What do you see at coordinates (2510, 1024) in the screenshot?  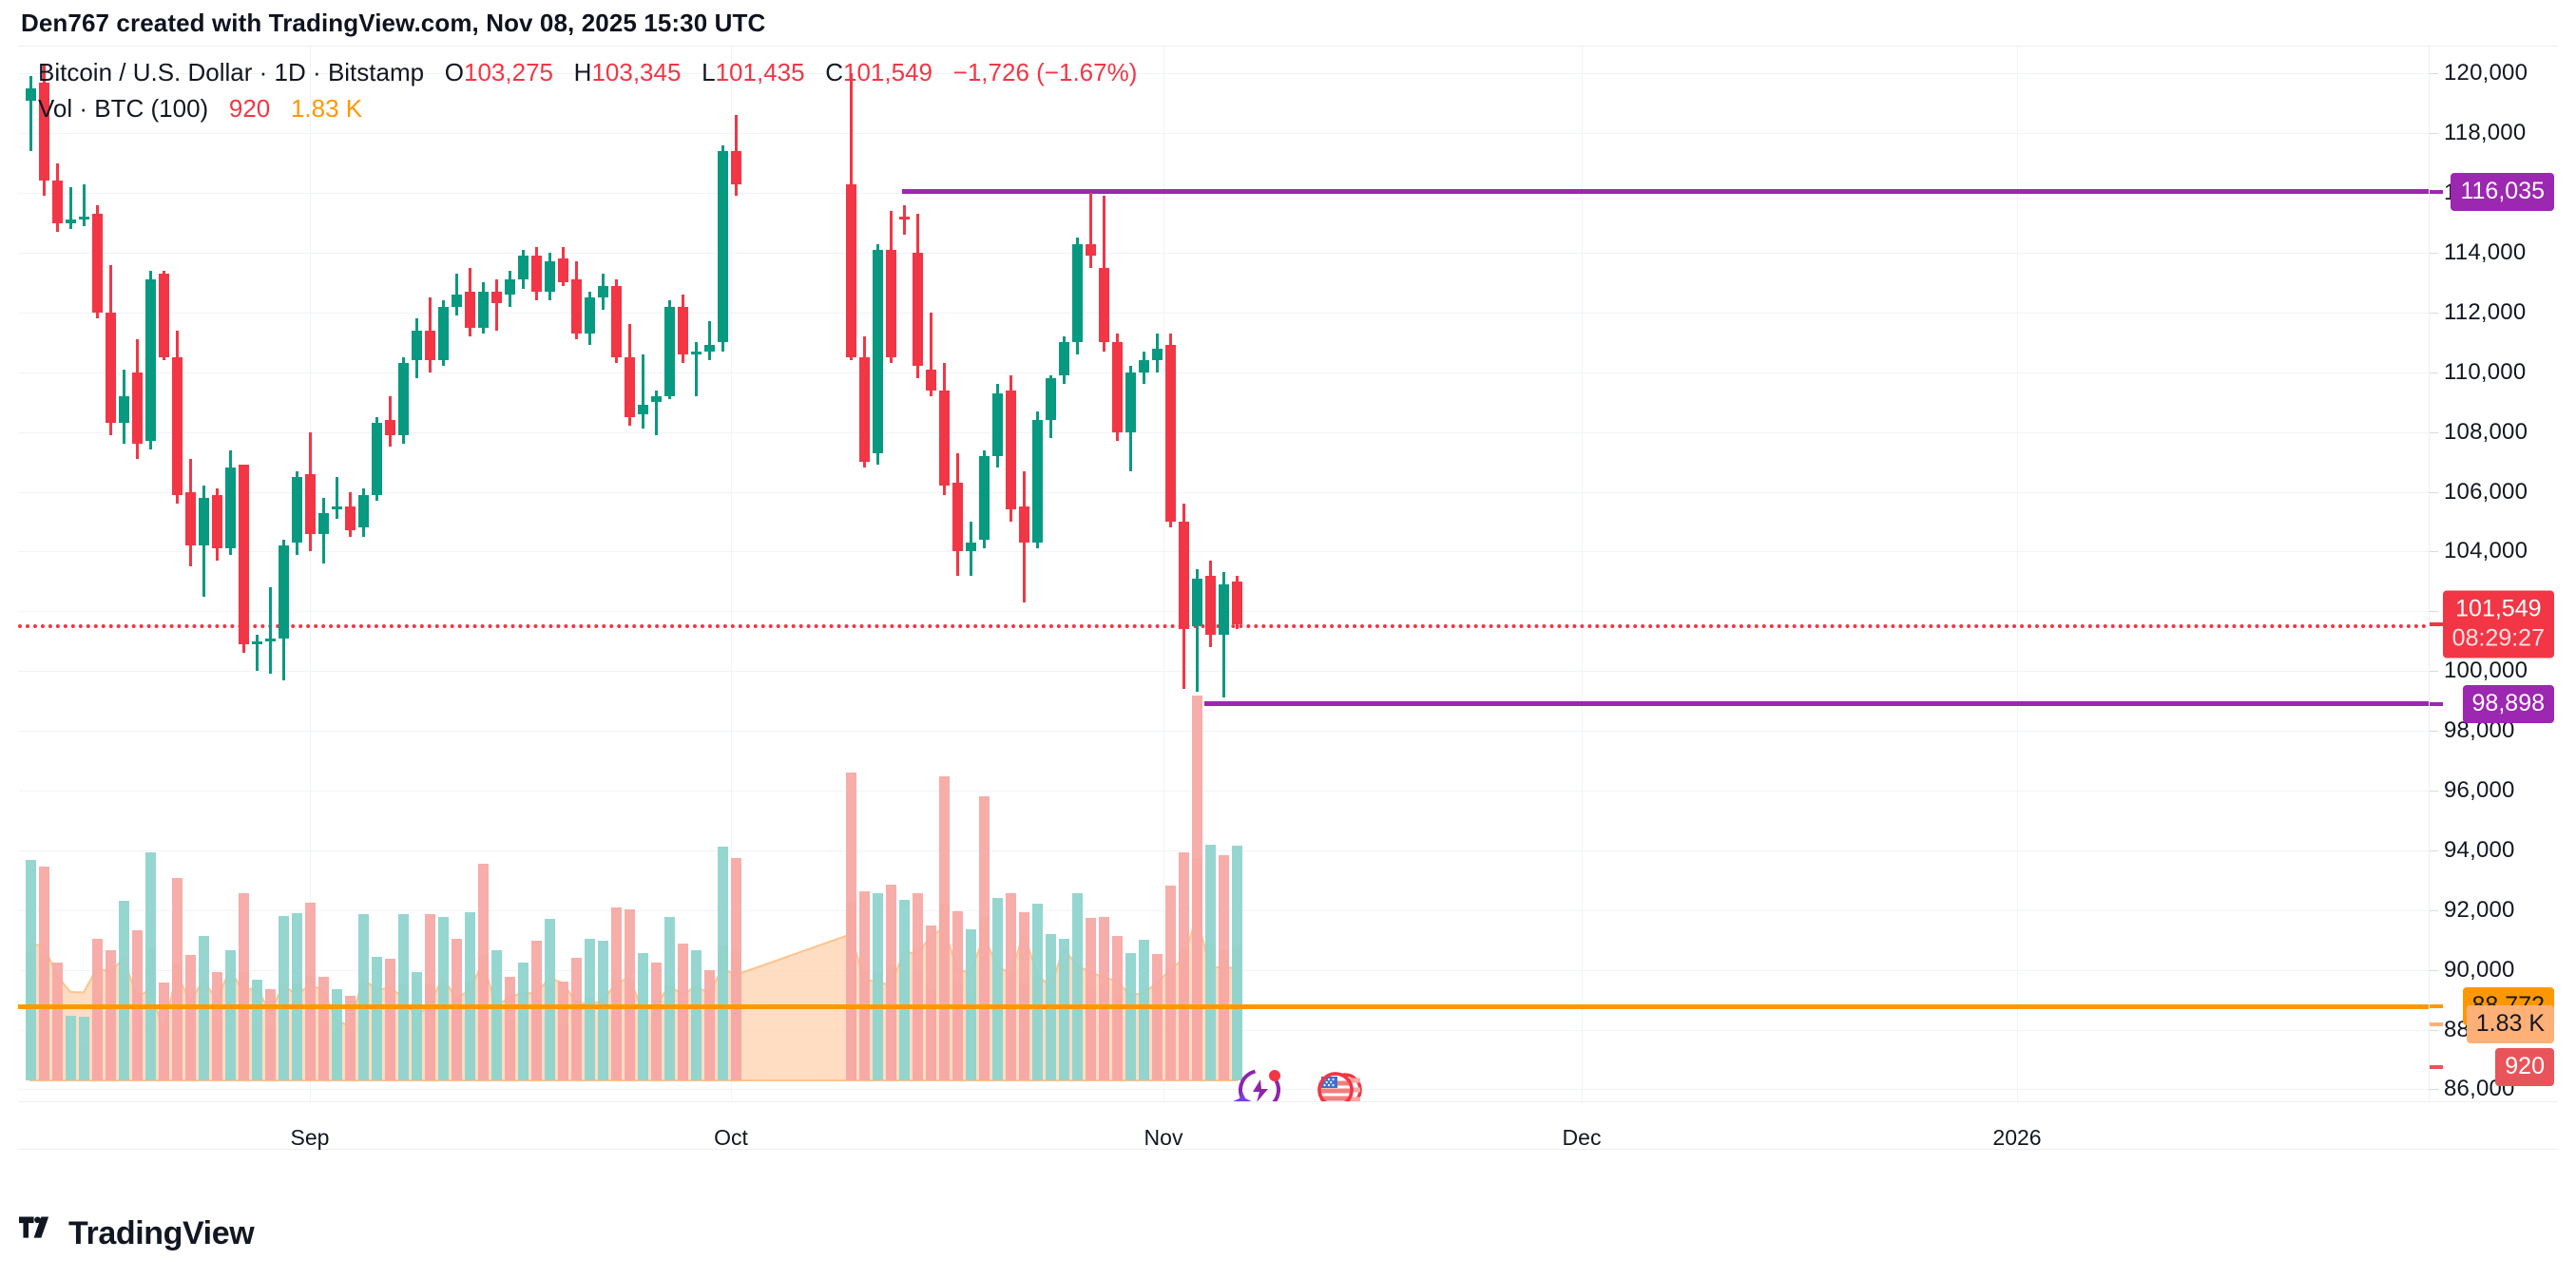 I see `volume-ma-value-tag: 1.83 K` at bounding box center [2510, 1024].